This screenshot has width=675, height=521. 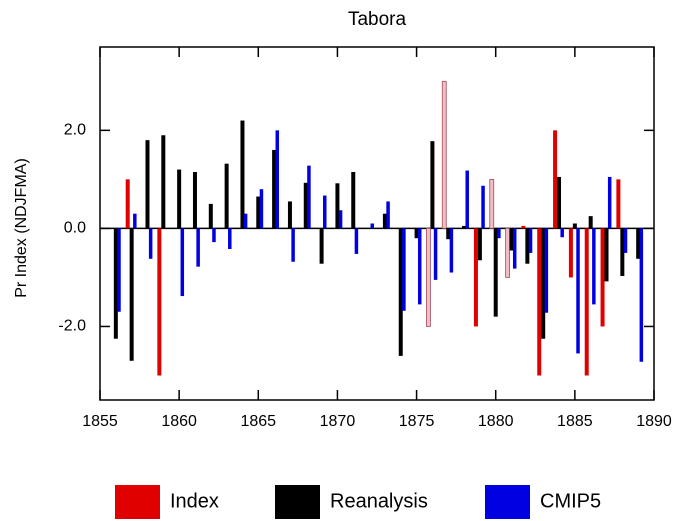 I want to click on legend-text: Reanalysis, so click(x=379, y=501).